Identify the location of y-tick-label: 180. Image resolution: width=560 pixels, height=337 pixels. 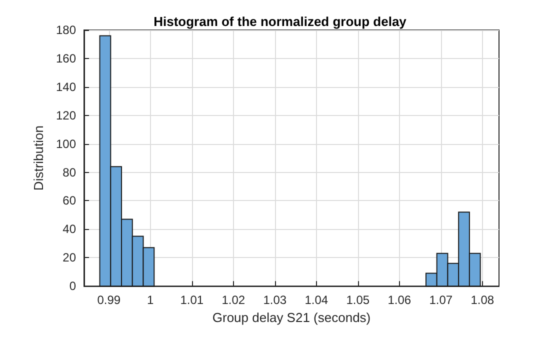
(66, 30).